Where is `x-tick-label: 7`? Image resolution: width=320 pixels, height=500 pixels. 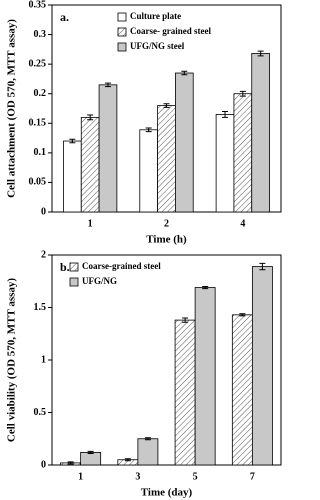 x-tick-label: 7 is located at coordinates (252, 476).